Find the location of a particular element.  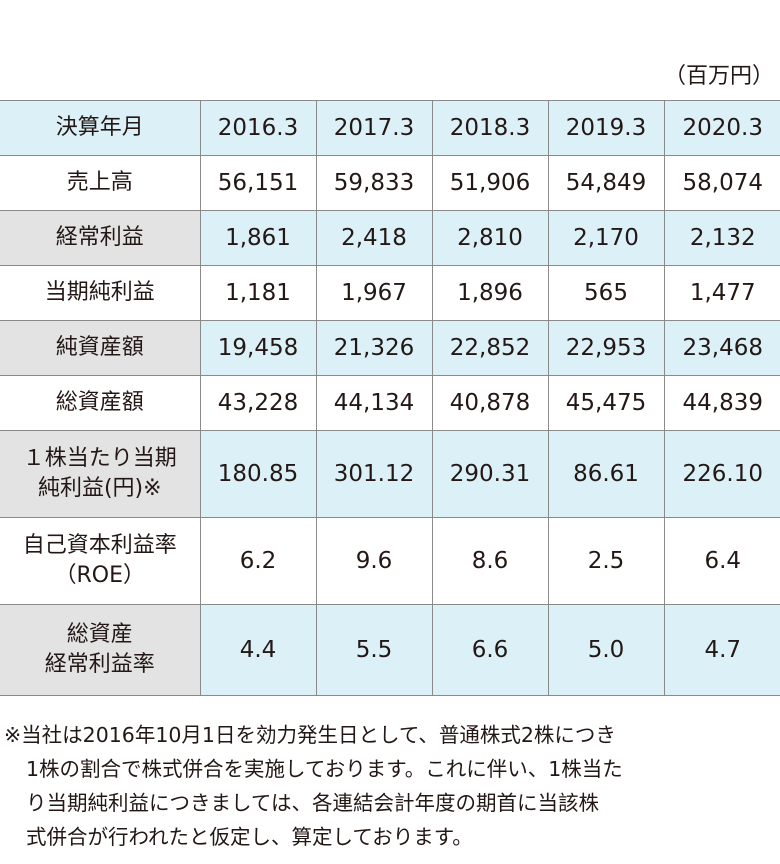

cell-value: 290.31 is located at coordinates (490, 474).